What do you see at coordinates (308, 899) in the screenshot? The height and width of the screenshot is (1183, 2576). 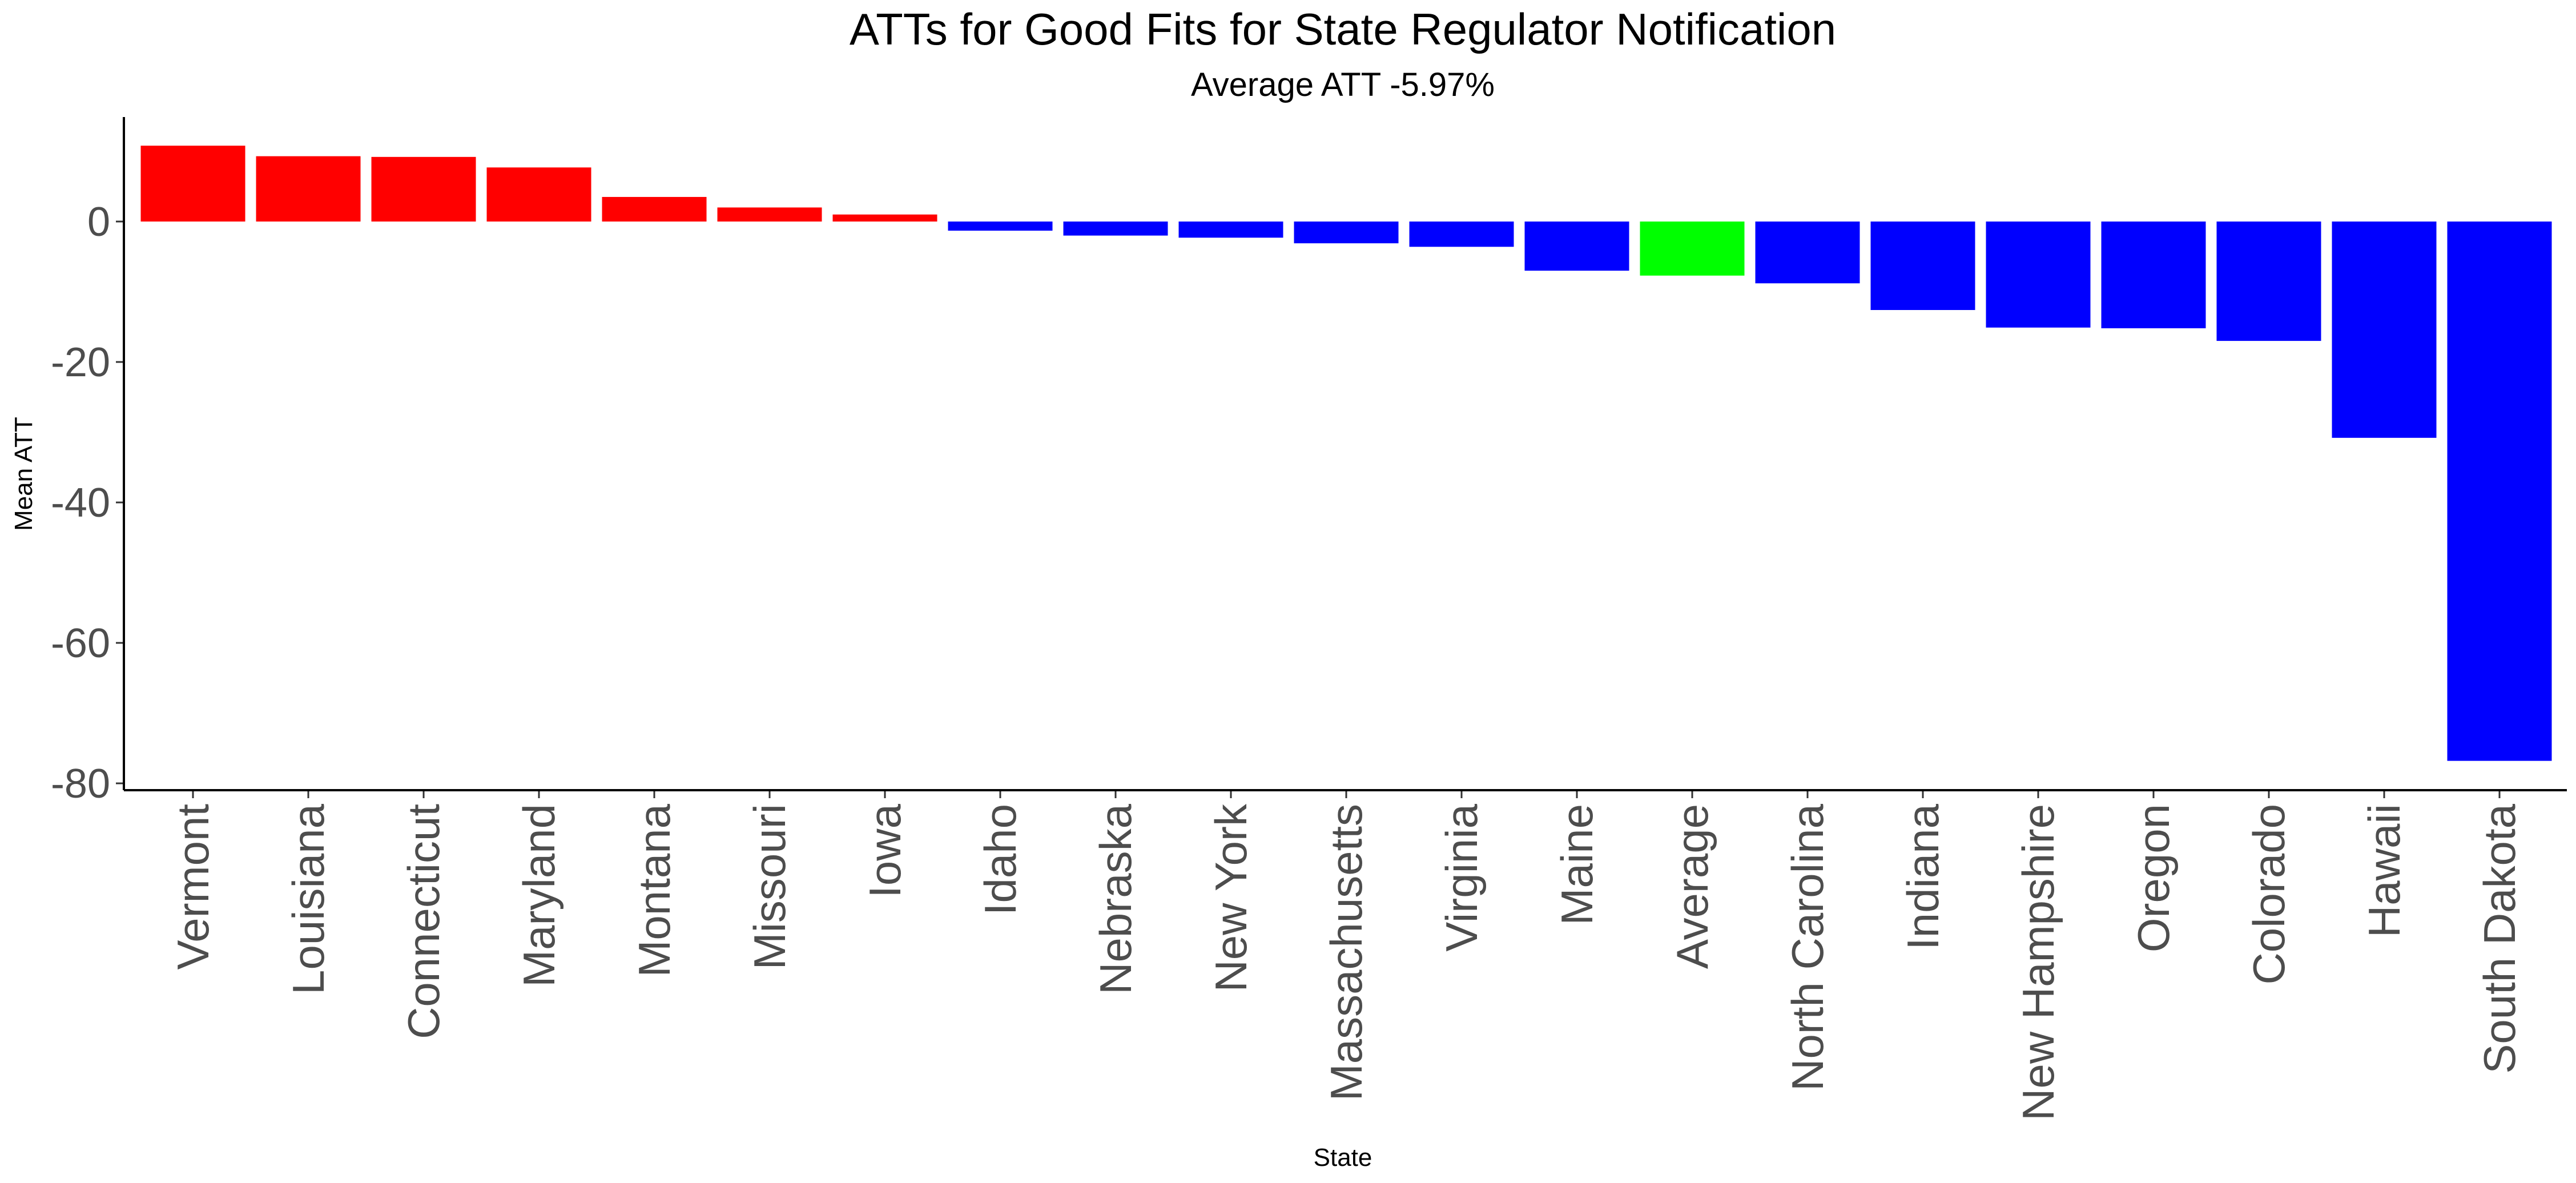 I see `x-tick-label: Louisiana` at bounding box center [308, 899].